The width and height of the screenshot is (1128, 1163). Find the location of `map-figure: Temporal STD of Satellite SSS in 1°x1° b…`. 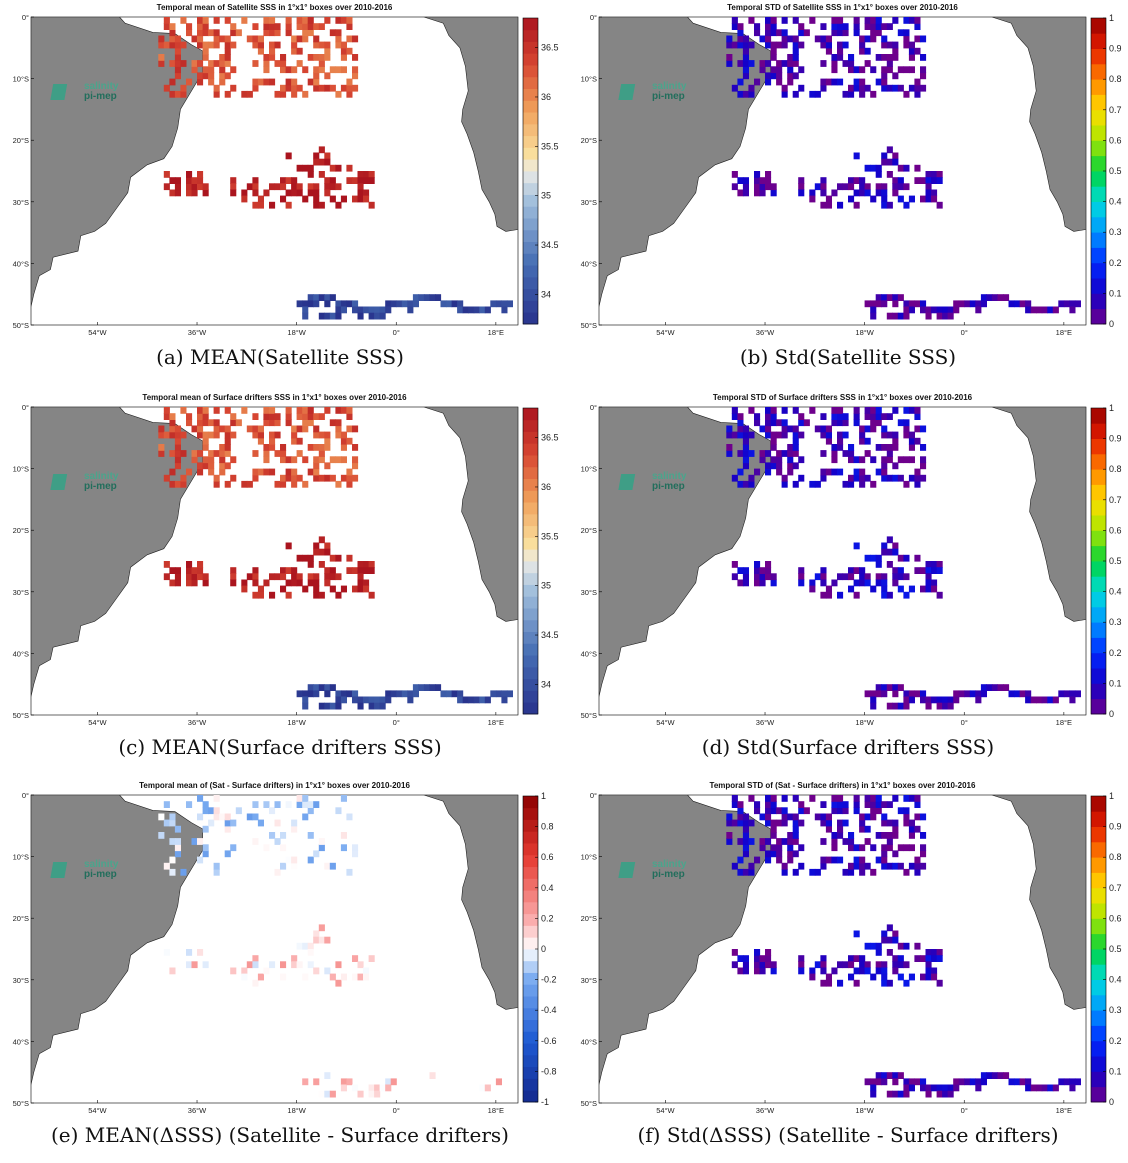

map-figure: Temporal STD of Satellite SSS in 1°x1° b… is located at coordinates (851, 170).